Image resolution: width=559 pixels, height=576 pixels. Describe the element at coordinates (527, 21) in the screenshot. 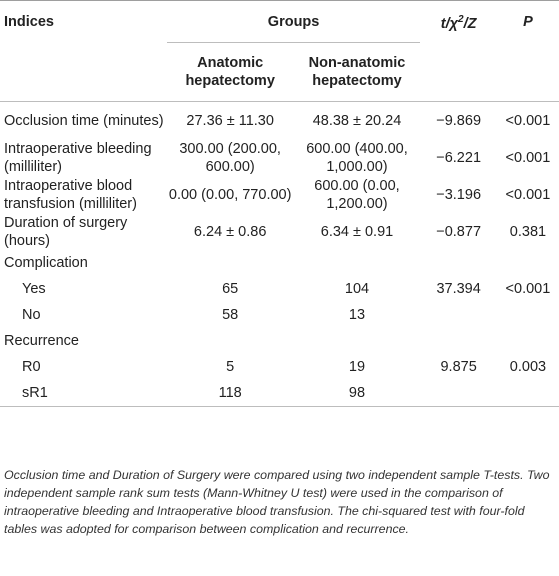

I see `p-header: P` at that location.